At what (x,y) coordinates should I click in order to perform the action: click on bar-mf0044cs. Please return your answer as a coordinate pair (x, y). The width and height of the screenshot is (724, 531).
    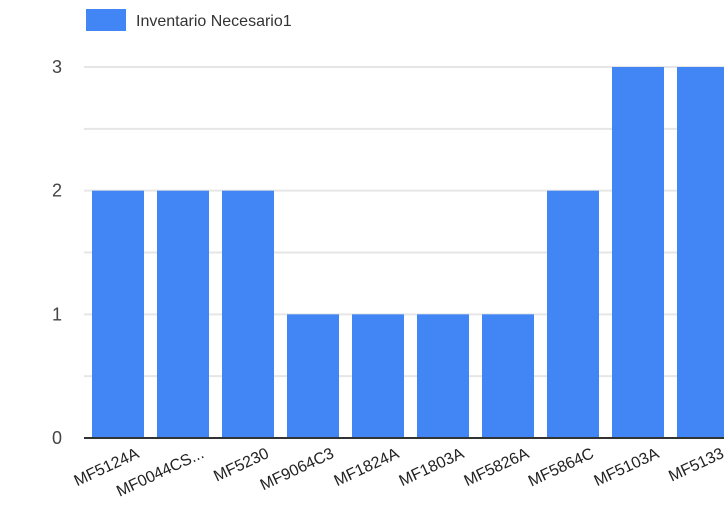
    Looking at the image, I should click on (183, 314).